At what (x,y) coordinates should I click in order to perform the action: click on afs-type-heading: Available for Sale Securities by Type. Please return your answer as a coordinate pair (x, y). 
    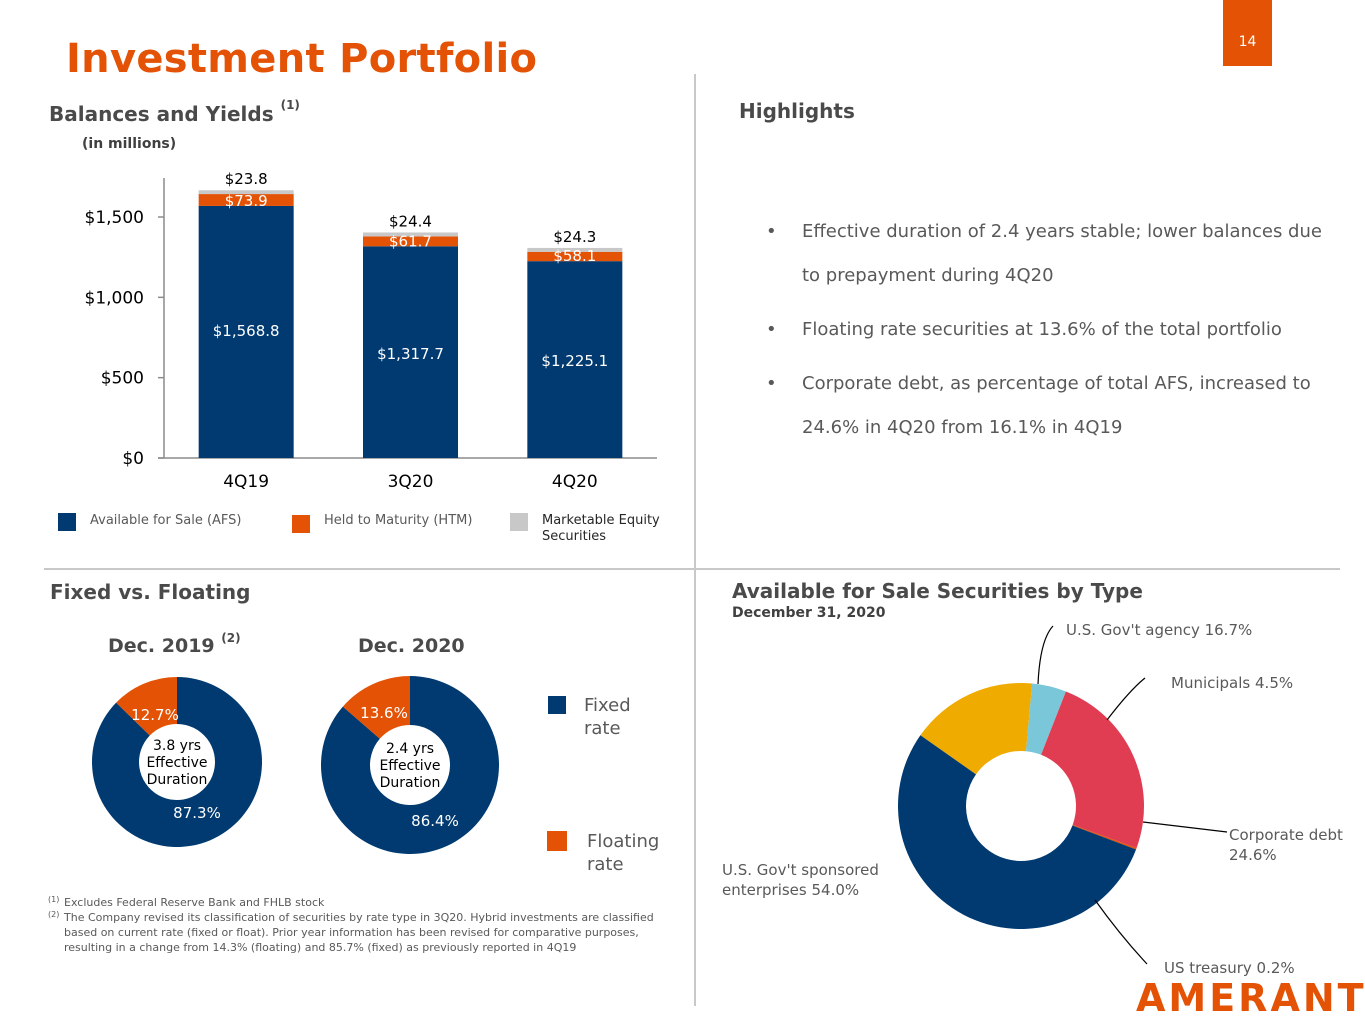
    Looking at the image, I should click on (937, 591).